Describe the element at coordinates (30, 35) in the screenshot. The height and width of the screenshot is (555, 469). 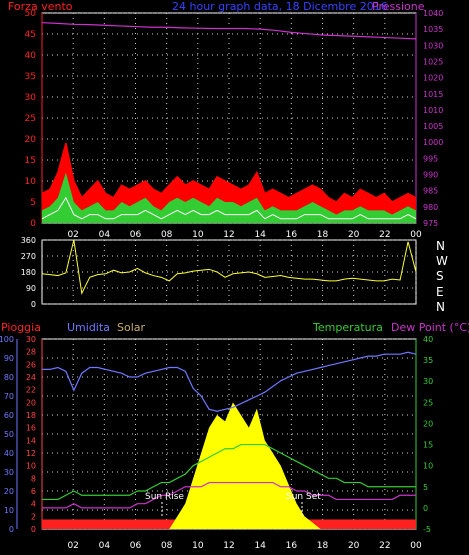
I see `wind-axis-tick: 45` at that location.